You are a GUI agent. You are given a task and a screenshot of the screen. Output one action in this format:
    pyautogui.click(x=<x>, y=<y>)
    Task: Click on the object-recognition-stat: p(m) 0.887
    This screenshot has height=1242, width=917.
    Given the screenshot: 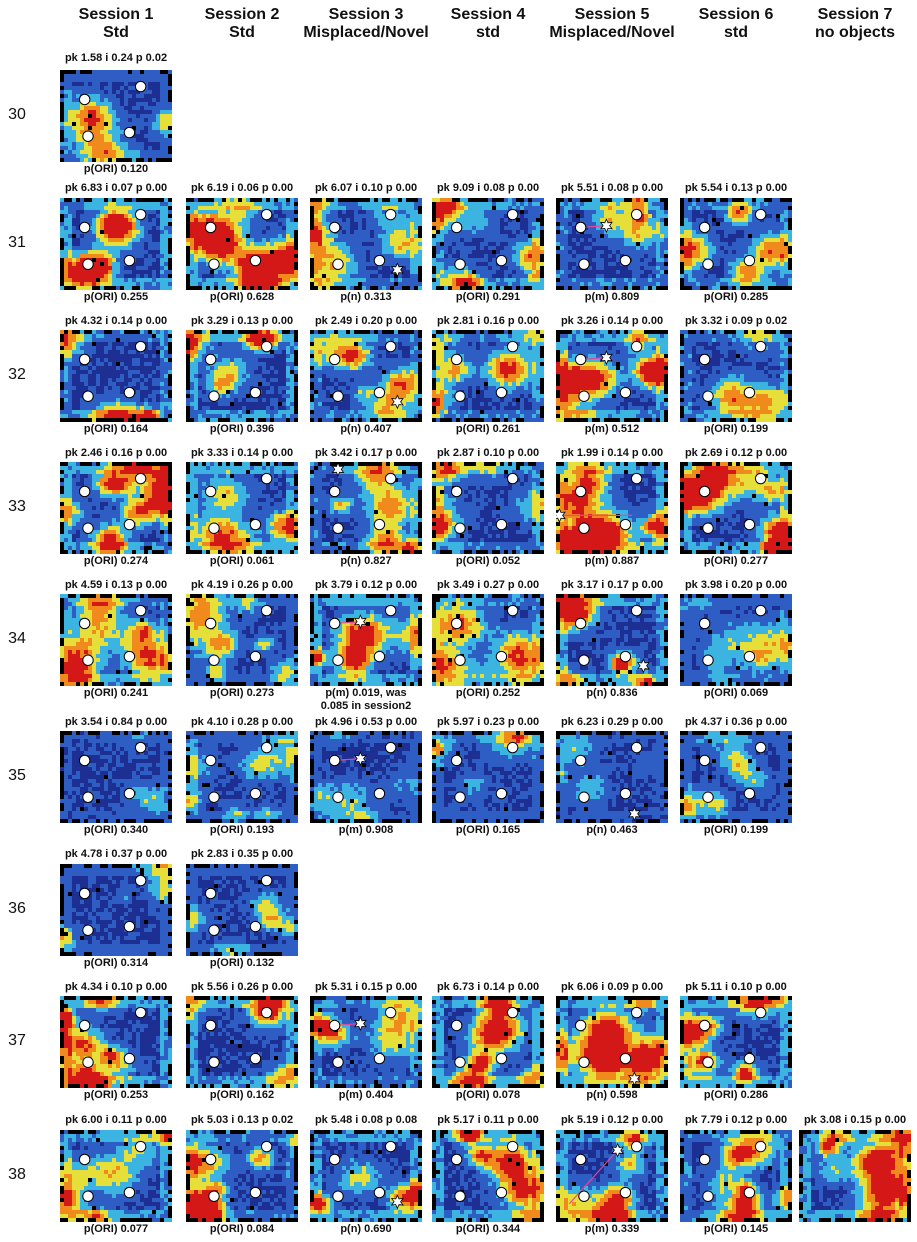 What is the action you would take?
    pyautogui.click(x=612, y=561)
    